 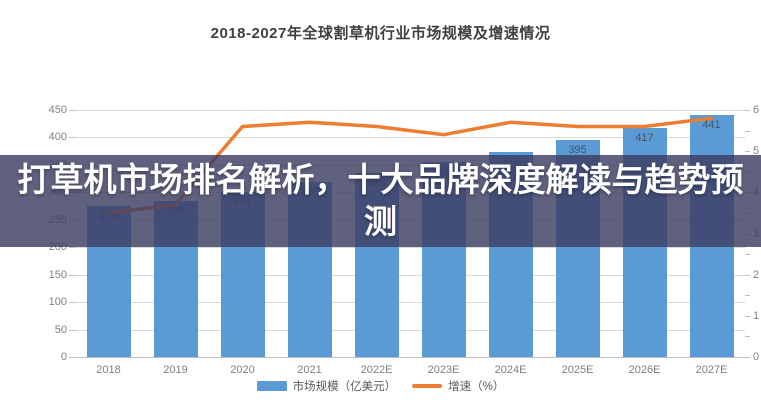 What do you see at coordinates (644, 370) in the screenshot?
I see `x-axis-label-2026E: 2026E` at bounding box center [644, 370].